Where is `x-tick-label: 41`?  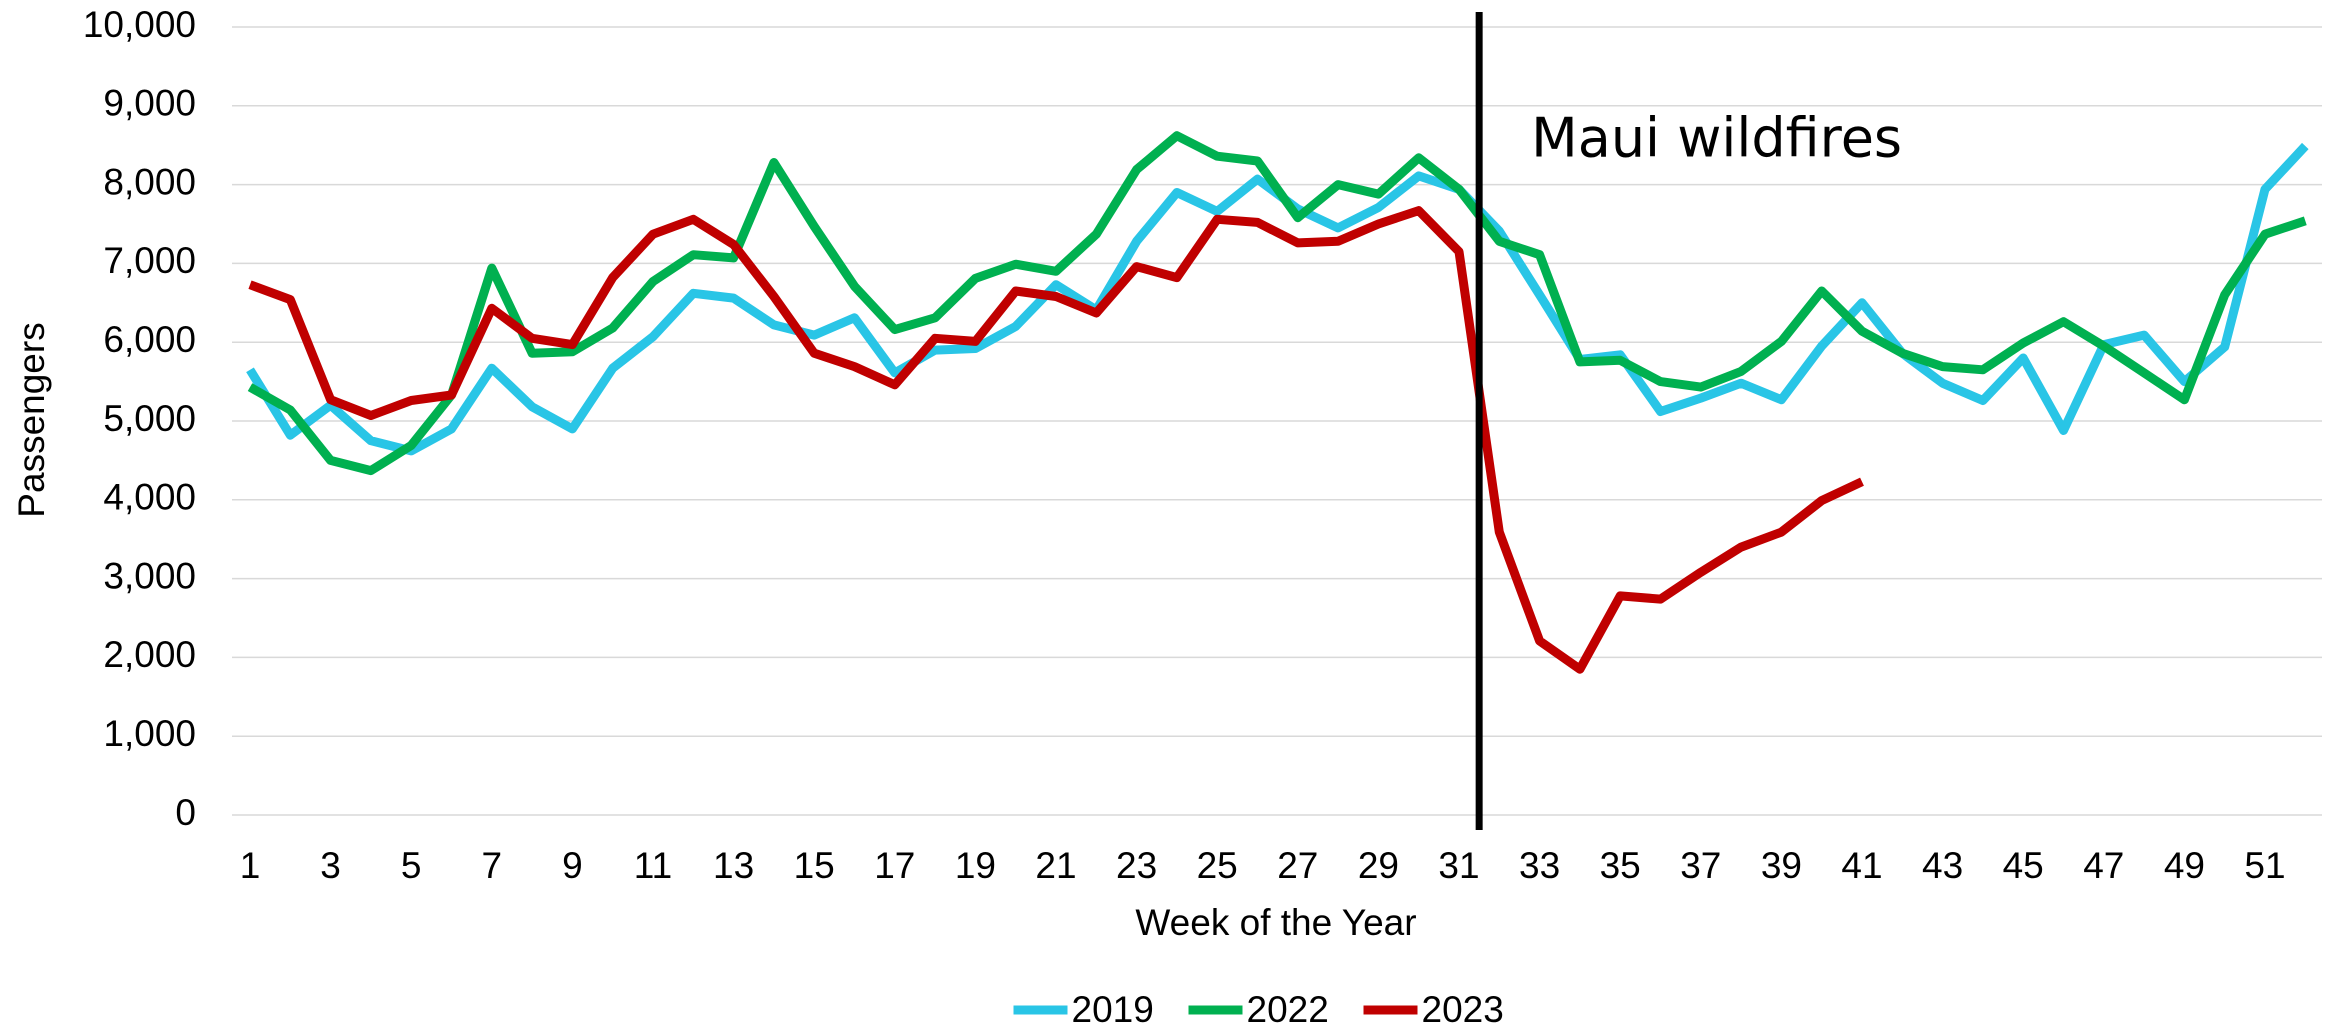
x-tick-label: 41 is located at coordinates (1861, 865).